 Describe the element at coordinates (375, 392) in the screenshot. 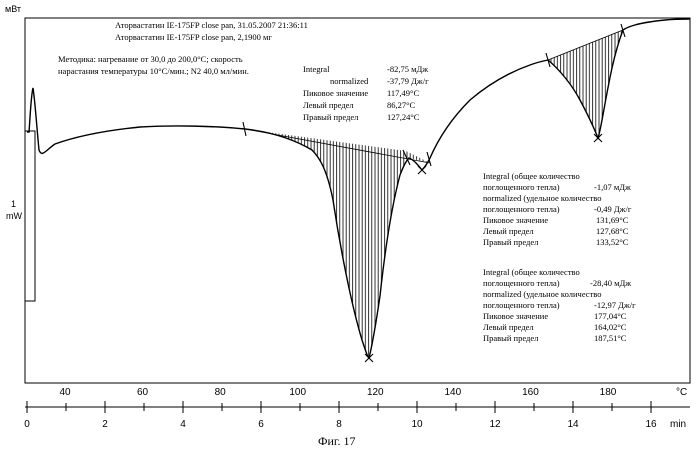

I see `temperature-tick-label: 120` at that location.